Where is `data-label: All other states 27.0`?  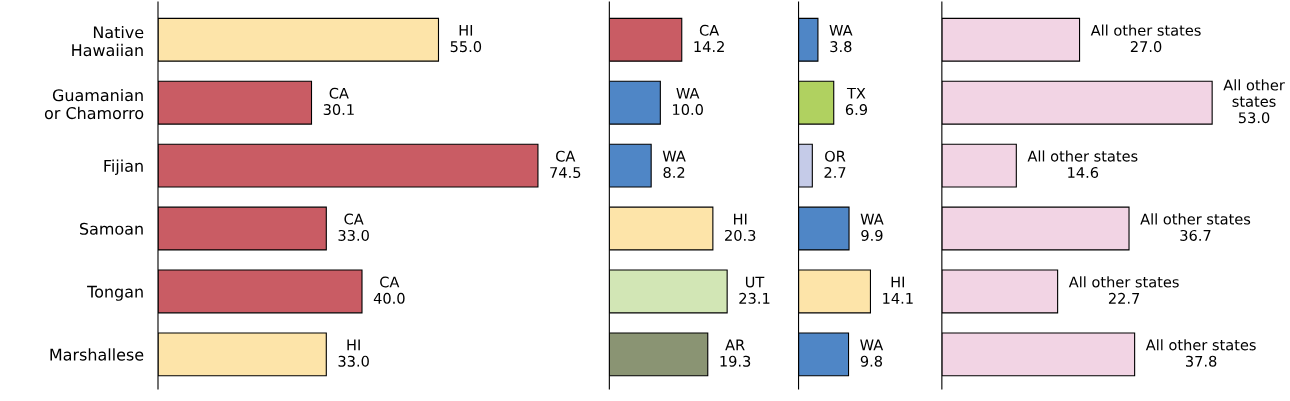
data-label: All other states 27.0 is located at coordinates (1145, 38).